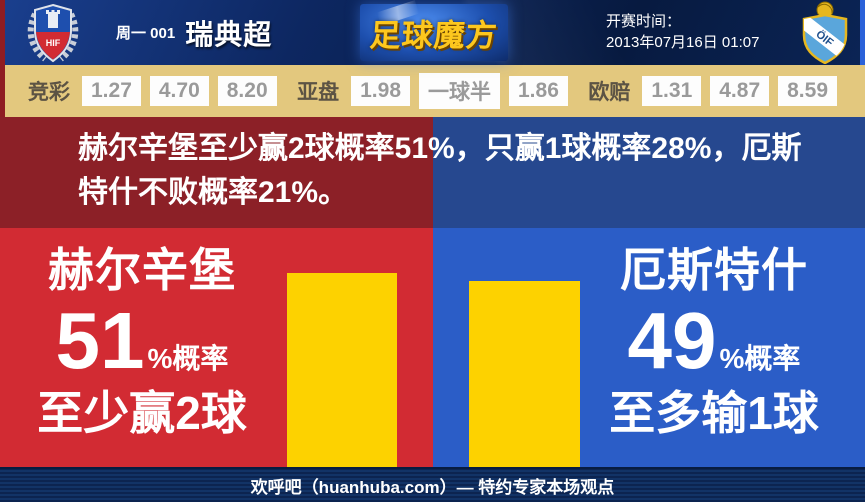  What do you see at coordinates (672, 340) in the screenshot?
I see `away-probability-value: 49` at bounding box center [672, 340].